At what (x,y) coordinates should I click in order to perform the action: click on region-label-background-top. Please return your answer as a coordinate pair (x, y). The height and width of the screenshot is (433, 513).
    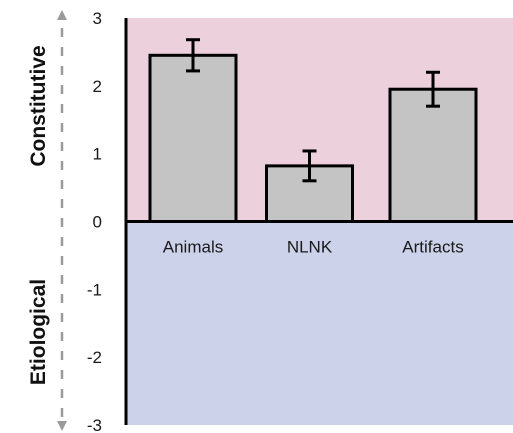
    Looking at the image, I should click on (38, 105).